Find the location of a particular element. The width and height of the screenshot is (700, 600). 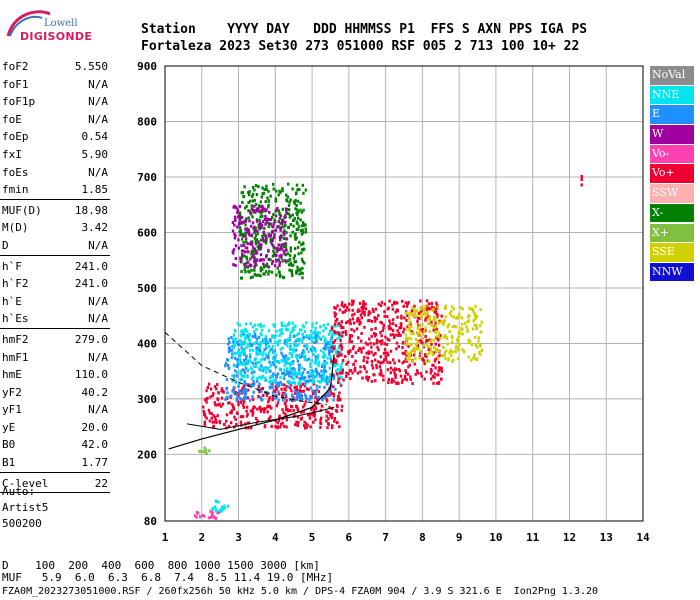

param-value: N/A is located at coordinates (98, 301).